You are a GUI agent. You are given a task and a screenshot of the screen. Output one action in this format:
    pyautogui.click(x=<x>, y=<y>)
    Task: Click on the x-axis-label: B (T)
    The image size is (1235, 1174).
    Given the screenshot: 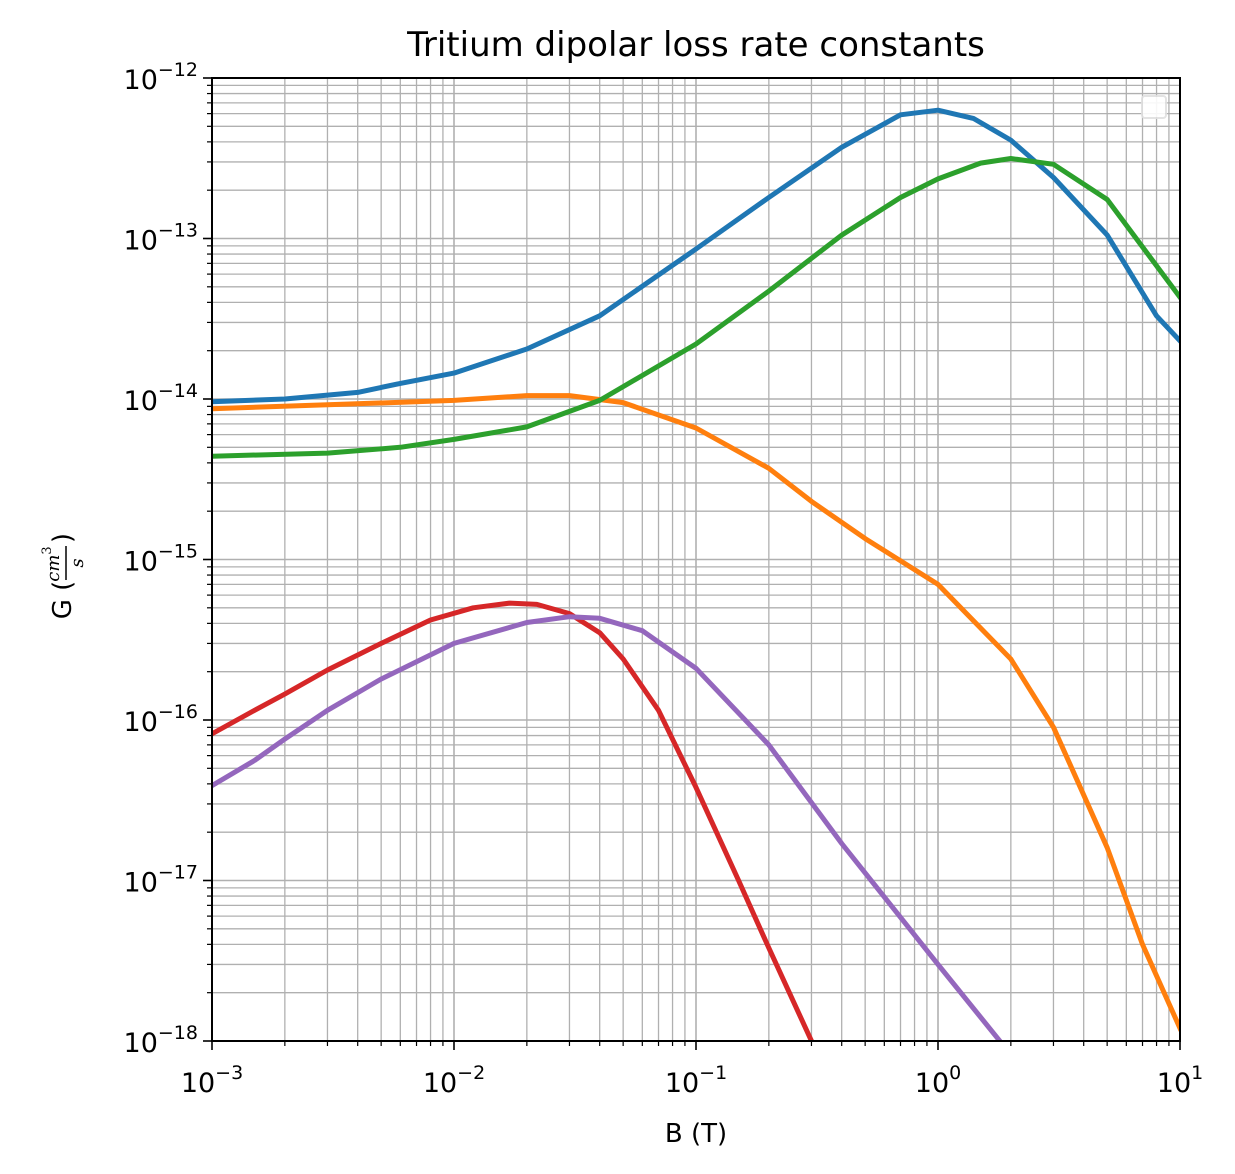 What is the action you would take?
    pyautogui.click(x=696, y=1134)
    